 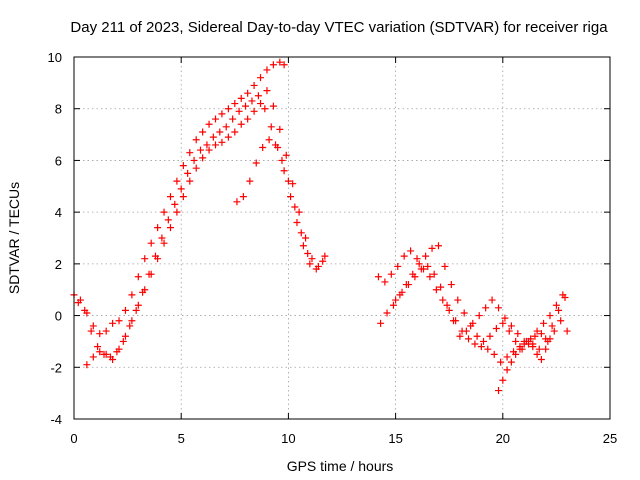 What do you see at coordinates (58, 212) in the screenshot?
I see `y-tick-label: 4` at bounding box center [58, 212].